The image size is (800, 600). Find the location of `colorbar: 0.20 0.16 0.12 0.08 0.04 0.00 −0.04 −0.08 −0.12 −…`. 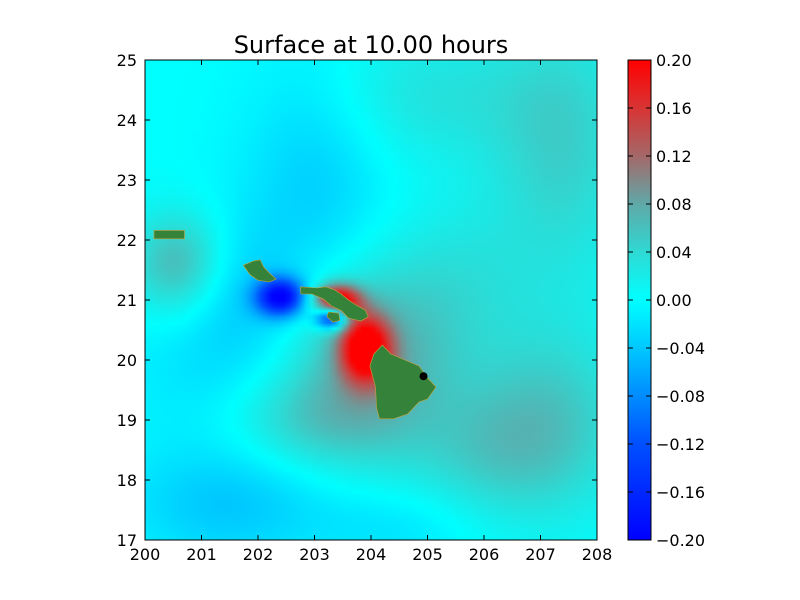

colorbar: 0.20 0.16 0.12 0.08 0.04 0.00 −0.04 −0.08 −0.12 −… is located at coordinates (666, 300).